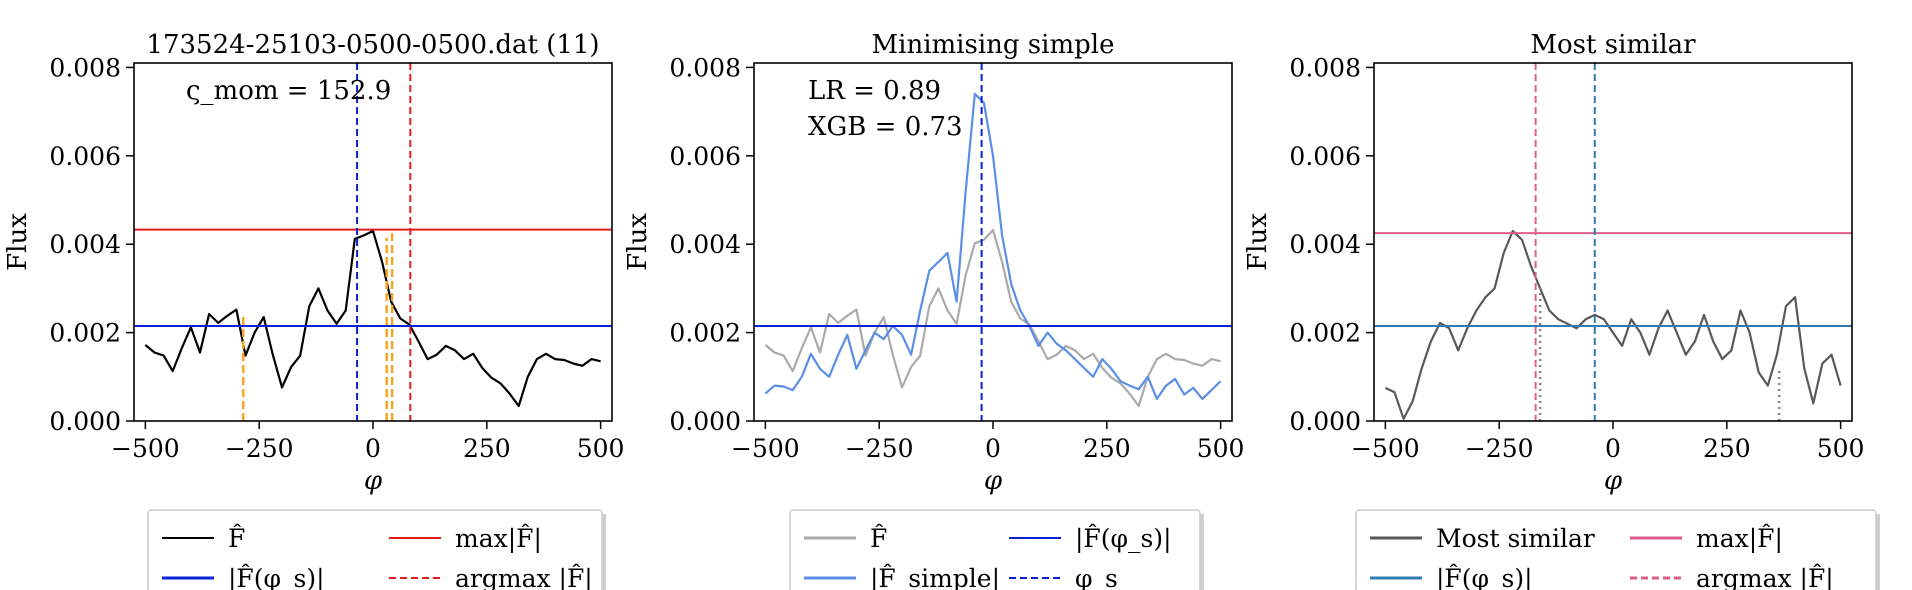 The image size is (1912, 590). What do you see at coordinates (1096, 577) in the screenshot?
I see `legend-label: φ_s` at bounding box center [1096, 577].